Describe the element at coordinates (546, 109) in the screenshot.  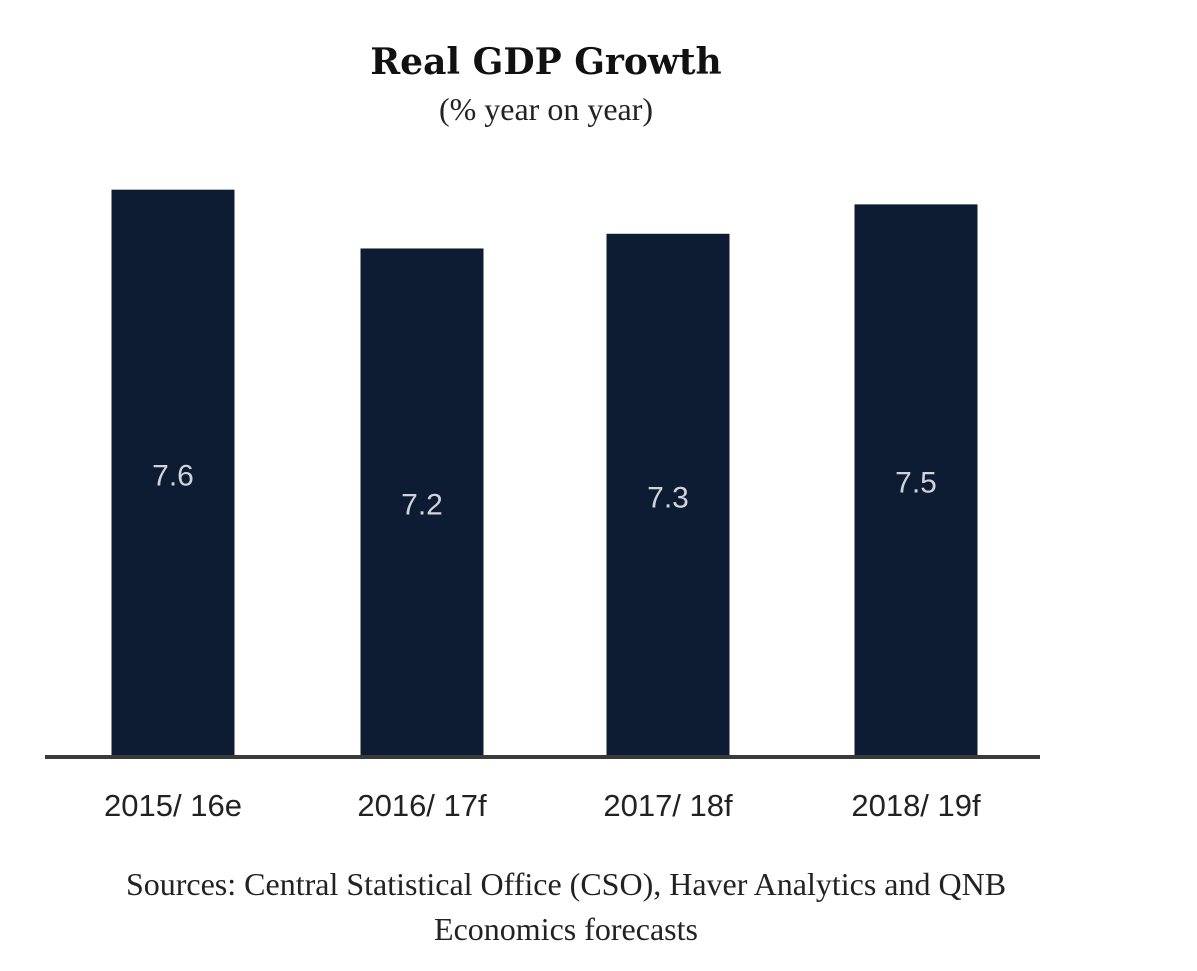
I see `chart-subtitle: (% year on year)` at that location.